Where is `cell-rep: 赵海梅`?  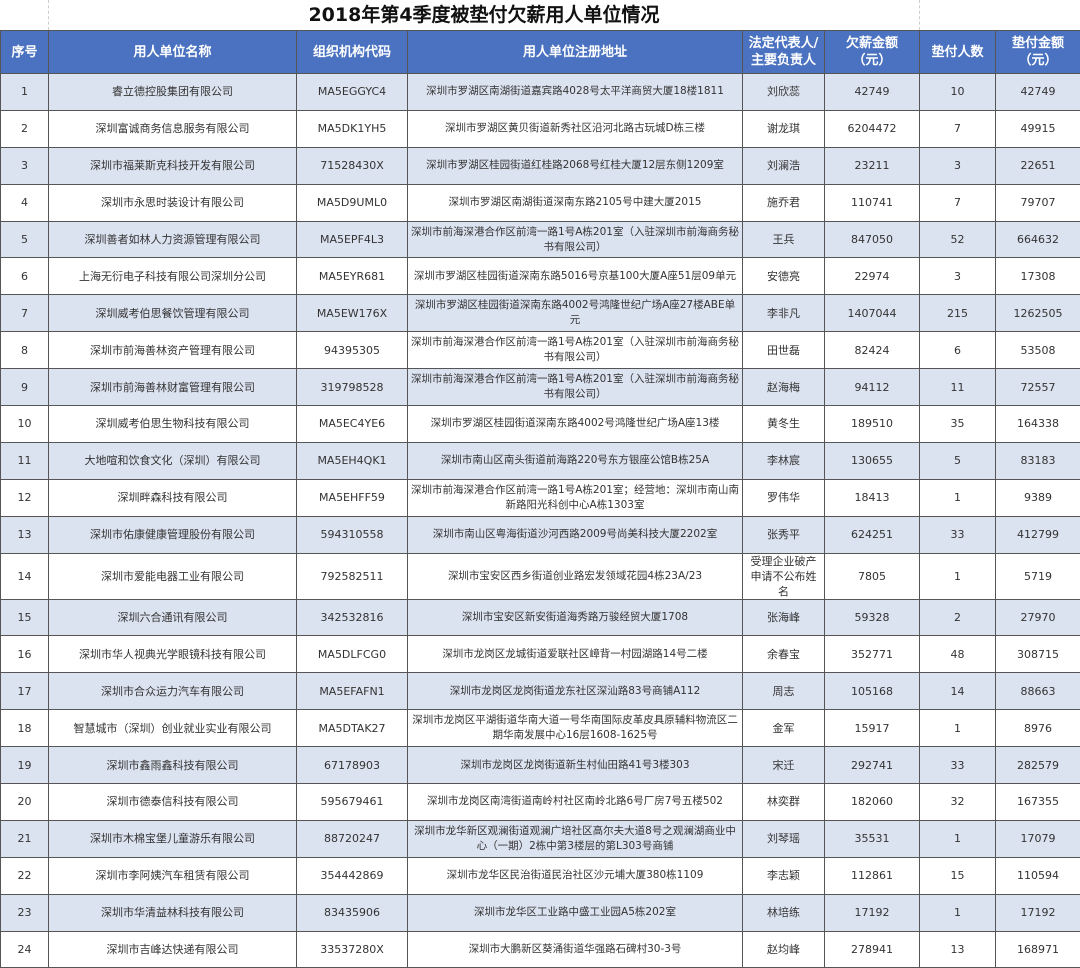
cell-rep: 赵海梅 is located at coordinates (784, 387).